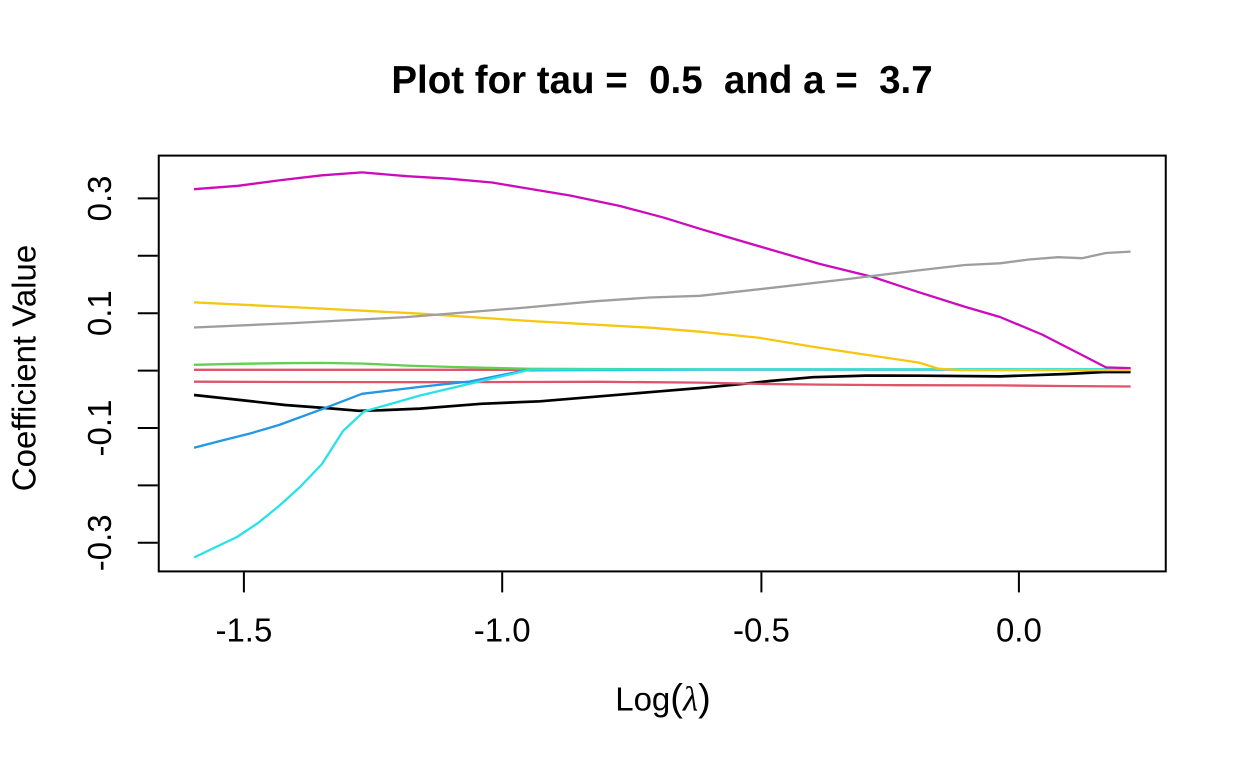 The width and height of the screenshot is (1248, 768). What do you see at coordinates (761, 630) in the screenshot?
I see `svg-text: -0.5` at bounding box center [761, 630].